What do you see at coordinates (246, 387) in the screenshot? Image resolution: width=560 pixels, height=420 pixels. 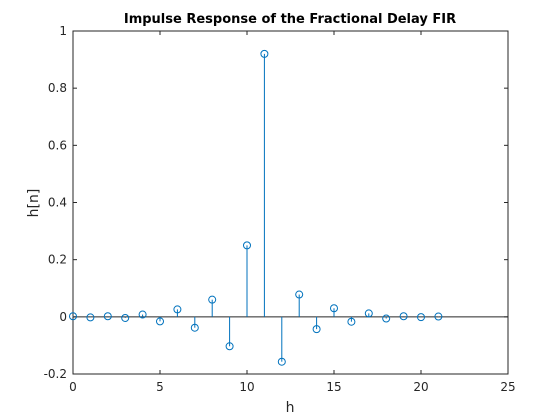 I see `x-tick-label: 10` at bounding box center [246, 387].